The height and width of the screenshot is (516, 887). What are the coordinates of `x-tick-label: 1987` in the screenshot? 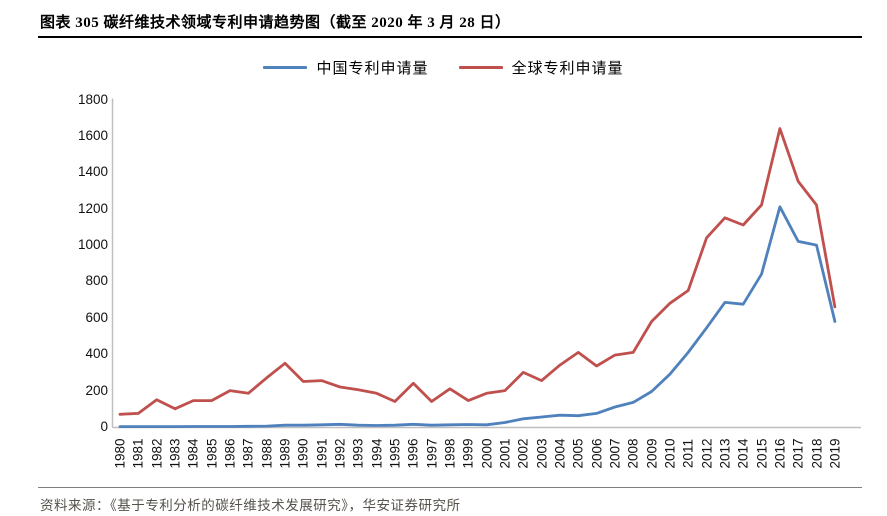 It's located at (248, 453).